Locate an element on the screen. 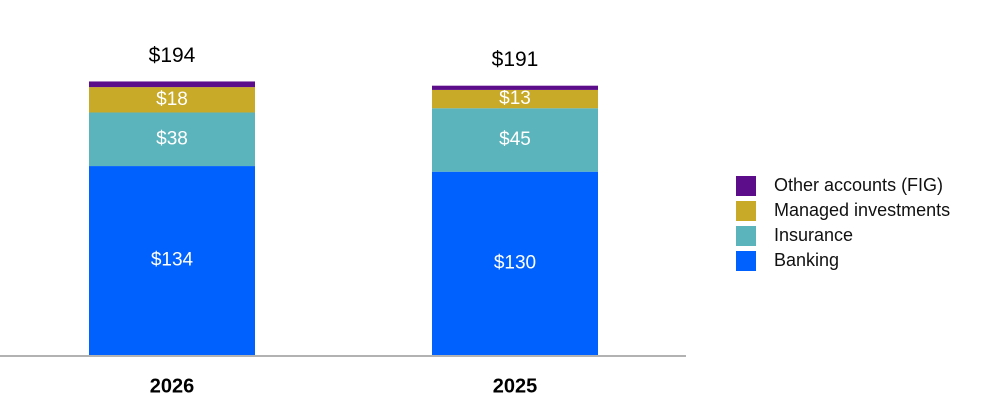  legend-label: Banking is located at coordinates (806, 260).